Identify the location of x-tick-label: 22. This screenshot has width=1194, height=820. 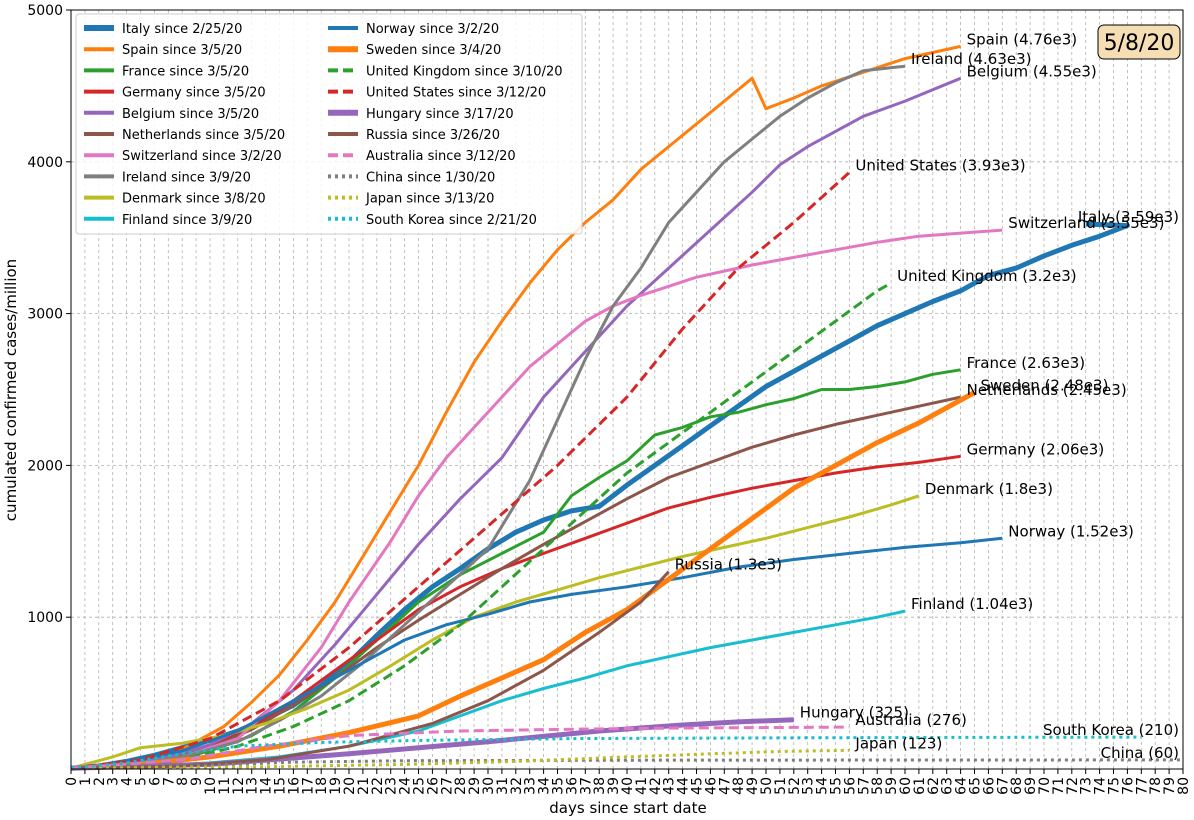
(378, 786).